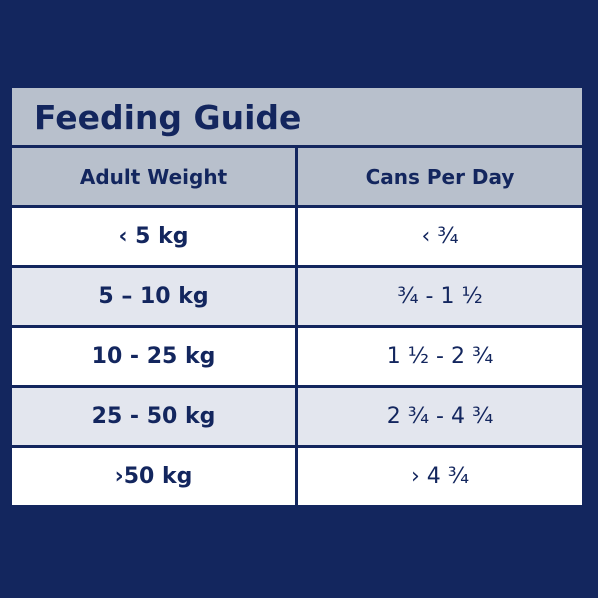 The width and height of the screenshot is (600, 600). Describe the element at coordinates (155, 356) in the screenshot. I see `weight-cell: 10 - 25 kg` at that location.